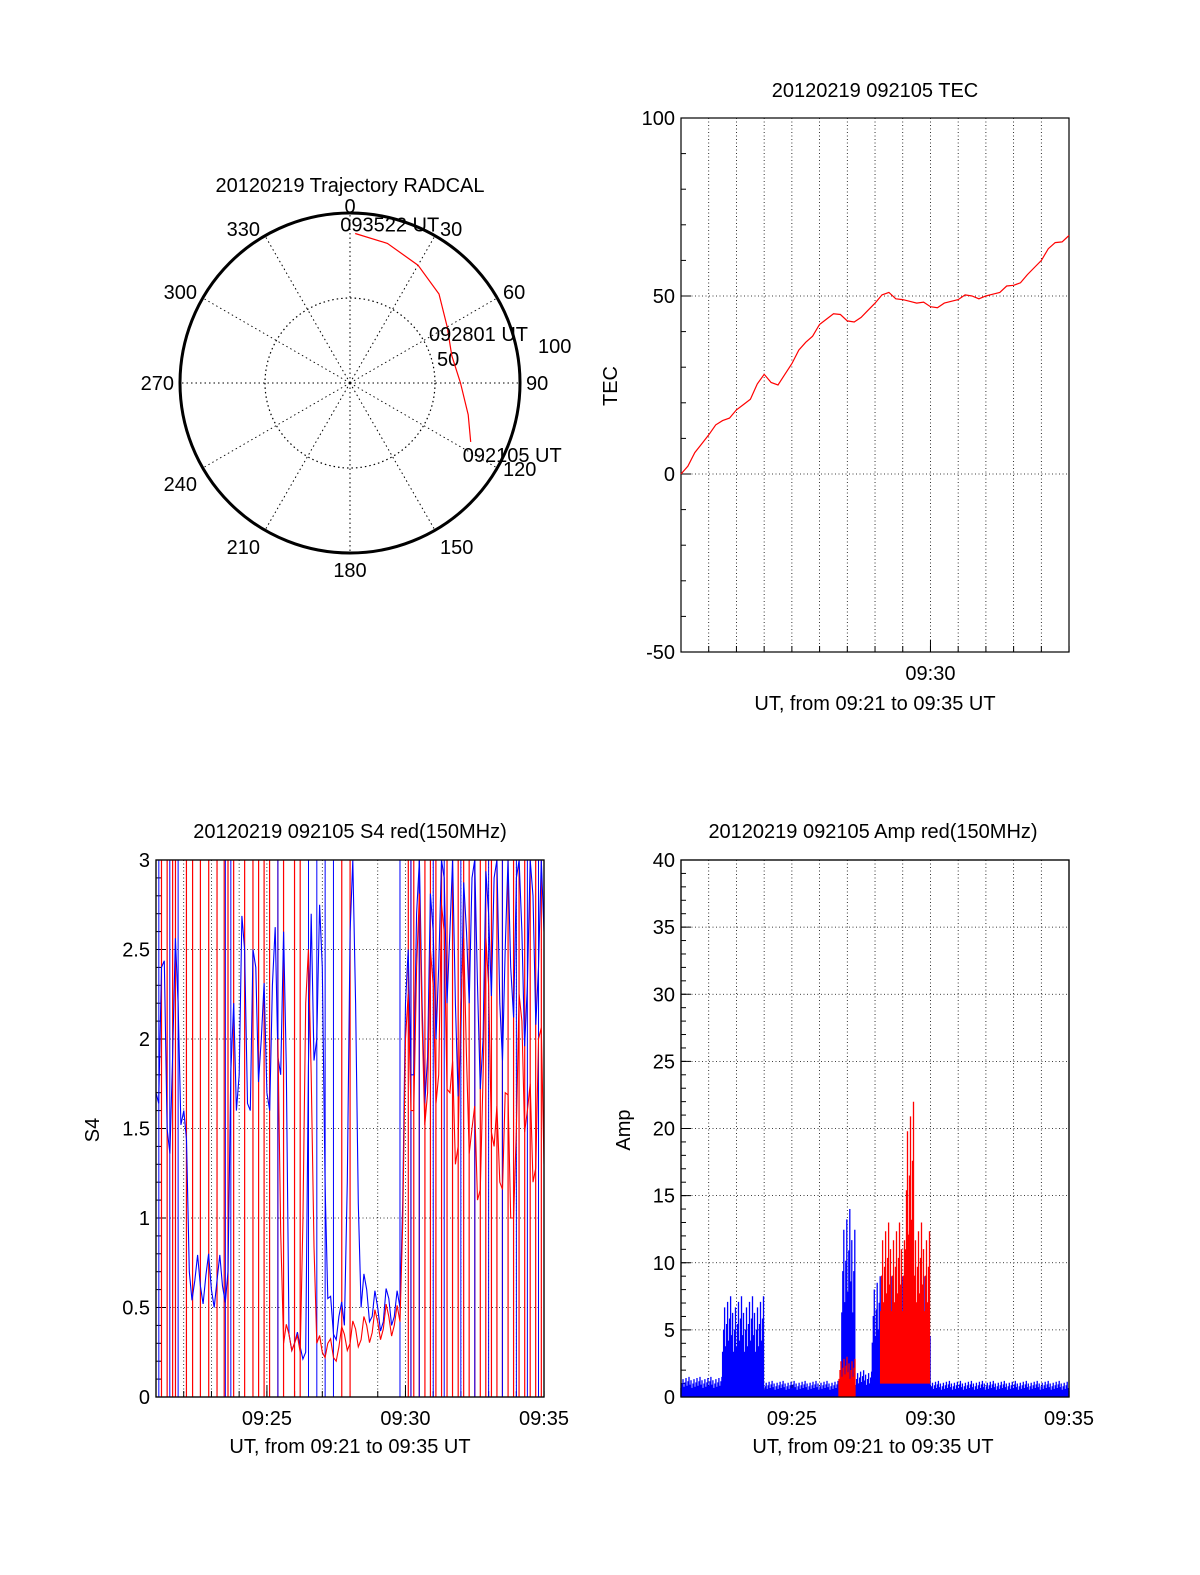  What do you see at coordinates (410, 1128) in the screenshot?
I see `s4-series-red` at bounding box center [410, 1128].